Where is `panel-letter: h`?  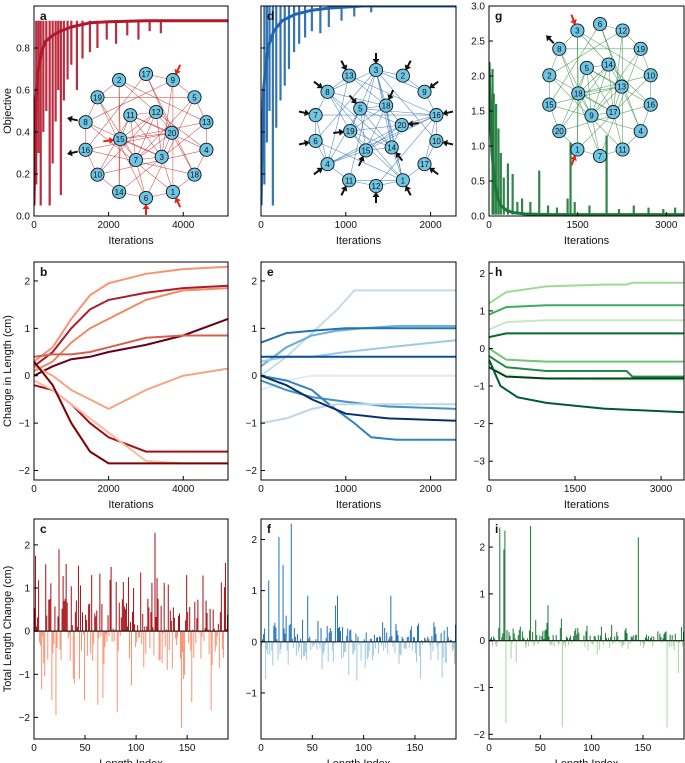
panel-letter: h is located at coordinates (498, 272).